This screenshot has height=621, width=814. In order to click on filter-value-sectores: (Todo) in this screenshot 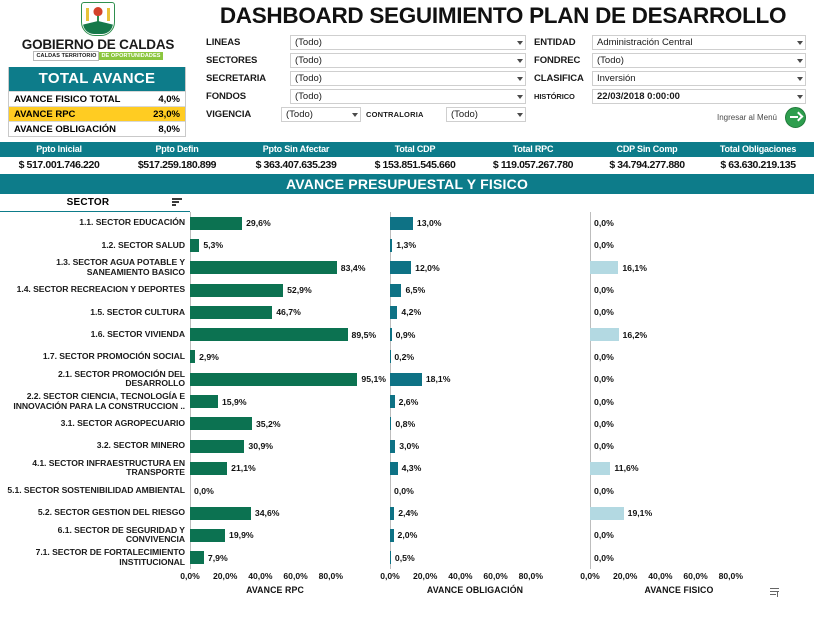, I will do `click(308, 60)`.